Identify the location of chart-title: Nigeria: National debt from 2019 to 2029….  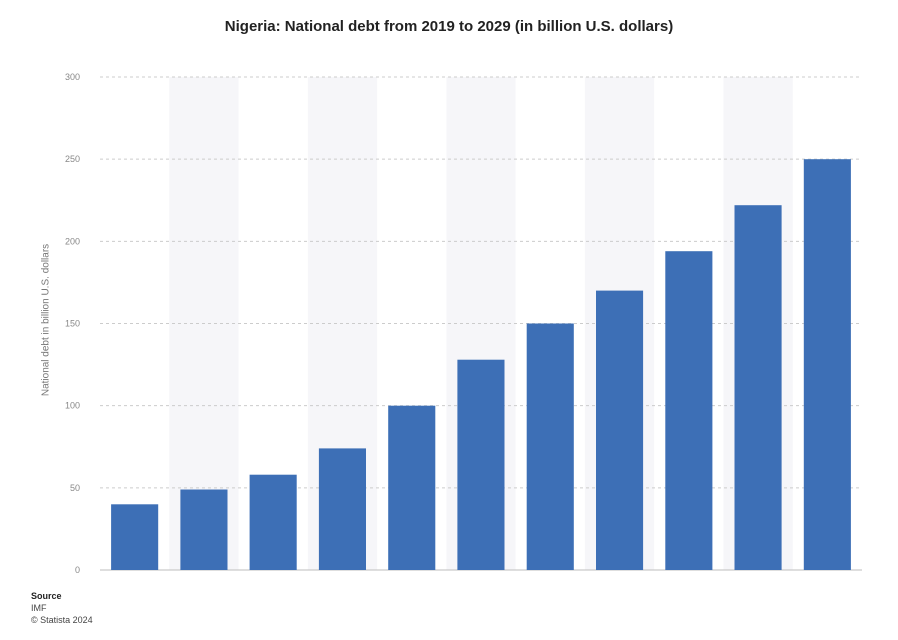
(449, 26).